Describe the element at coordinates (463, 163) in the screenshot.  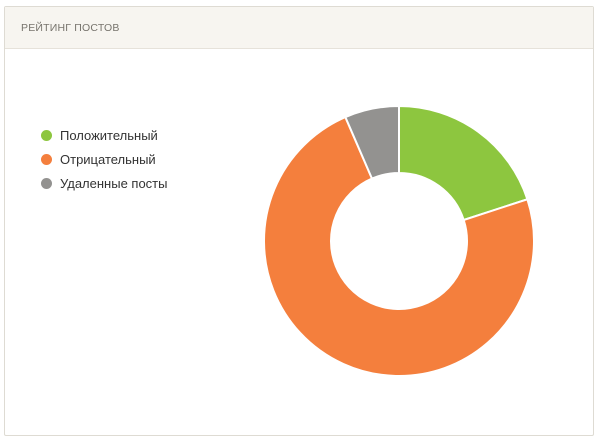
I see `donut-segment-positive` at that location.